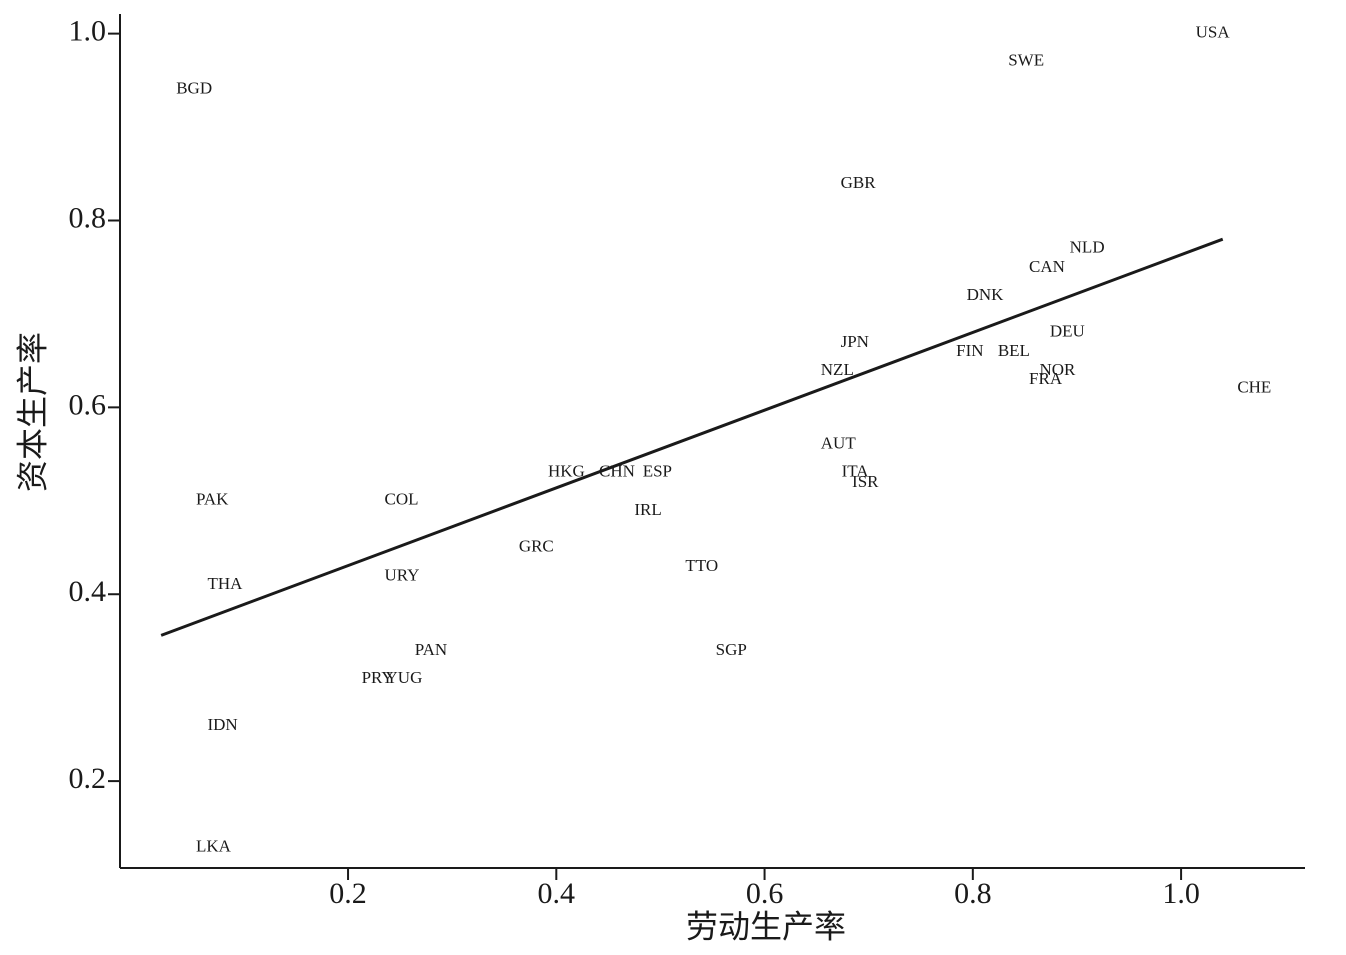 The image size is (1346, 955). Describe the element at coordinates (378, 677) in the screenshot. I see `point-label: PRY` at that location.